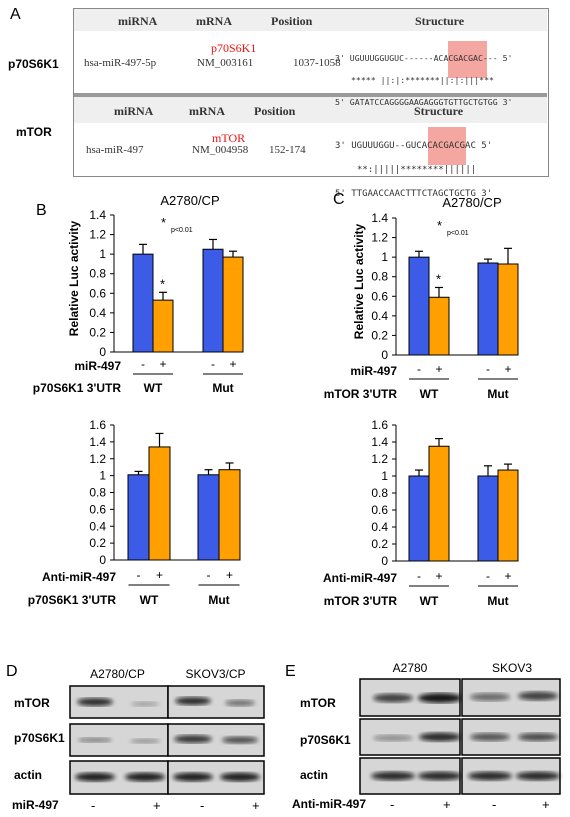  Describe the element at coordinates (317, 63) in the screenshot. I see `position-1: 1037-1058` at that location.